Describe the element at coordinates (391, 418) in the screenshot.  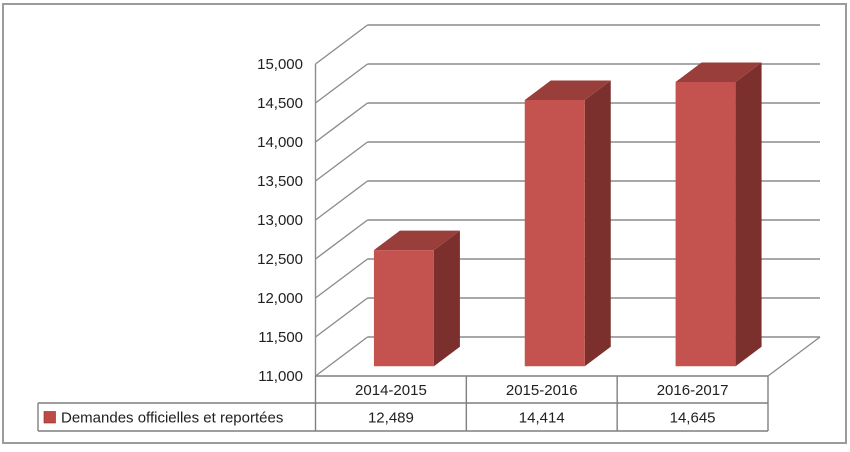
I see `value-cell-label: 12,489` at that location.